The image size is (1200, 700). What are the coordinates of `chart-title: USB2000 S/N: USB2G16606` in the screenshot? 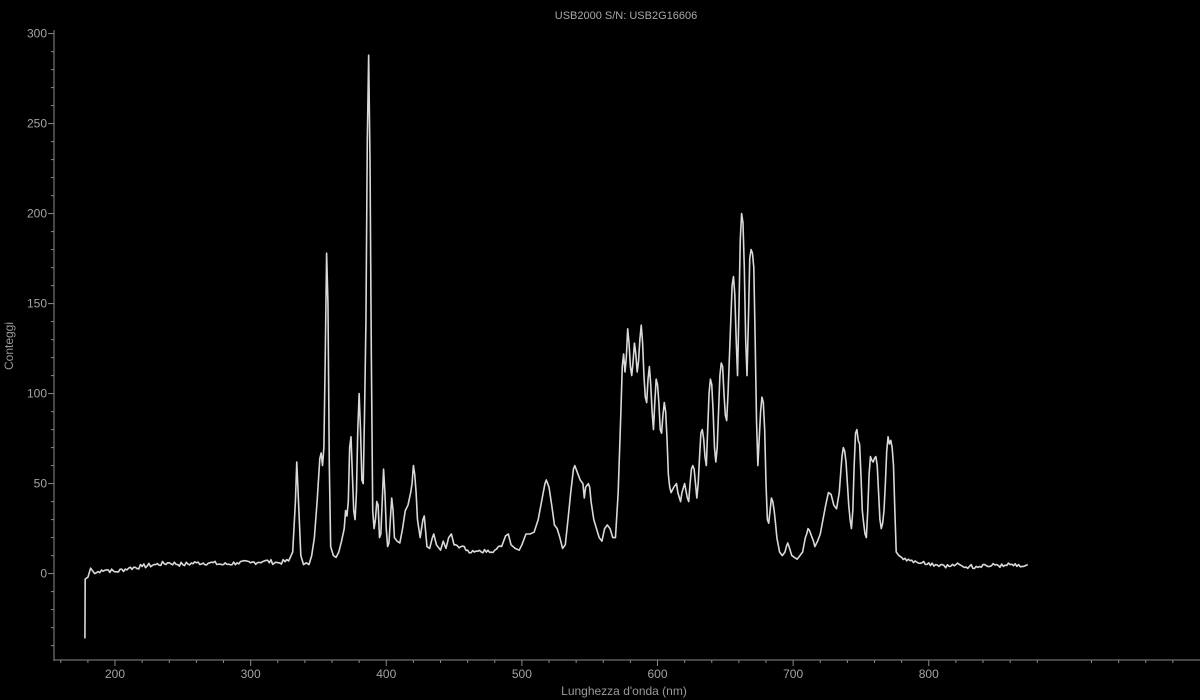 It's located at (626, 16).